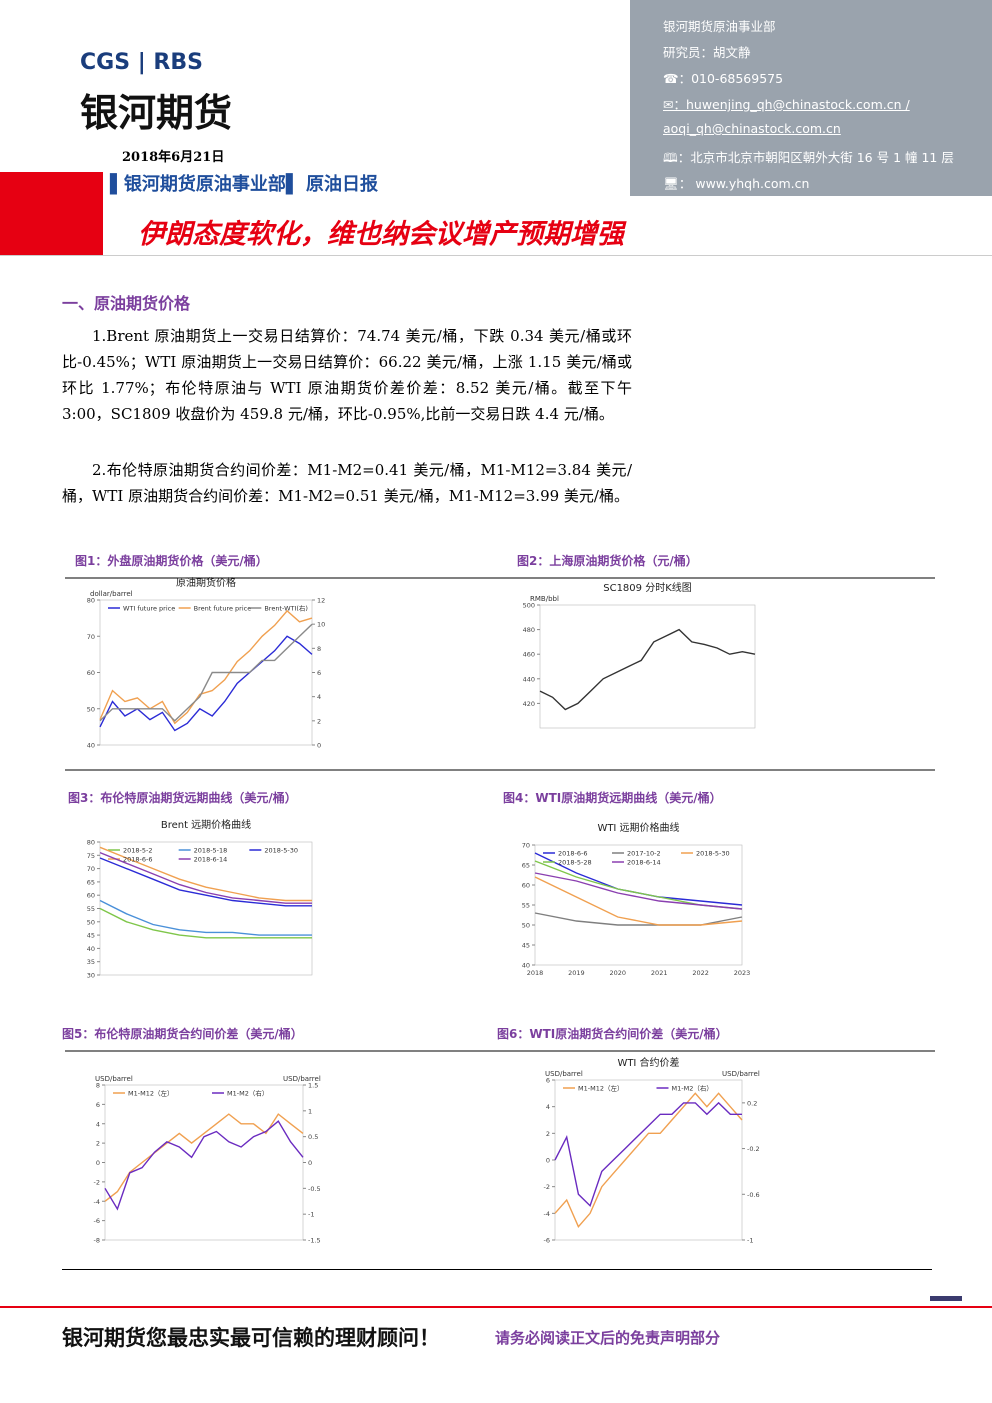  What do you see at coordinates (742, 973) in the screenshot?
I see `x-tick-label: 2023` at bounding box center [742, 973].